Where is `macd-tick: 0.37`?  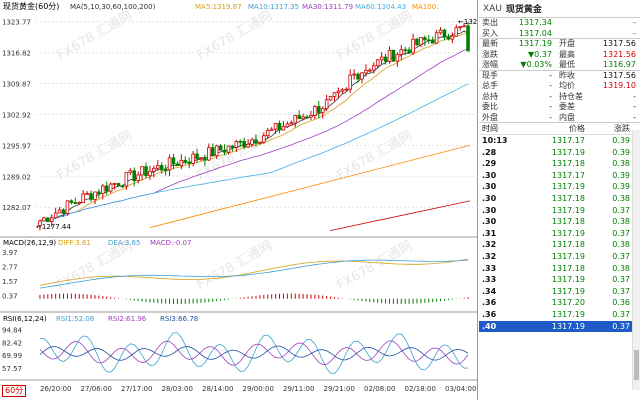
macd-tick: 0.37 is located at coordinates (10, 296).